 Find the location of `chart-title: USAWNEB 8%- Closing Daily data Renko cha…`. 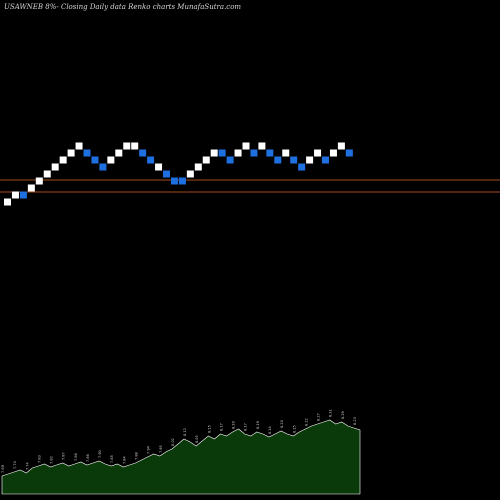

chart-title: USAWNEB 8%- Closing Daily data Renko cha… is located at coordinates (123, 7).